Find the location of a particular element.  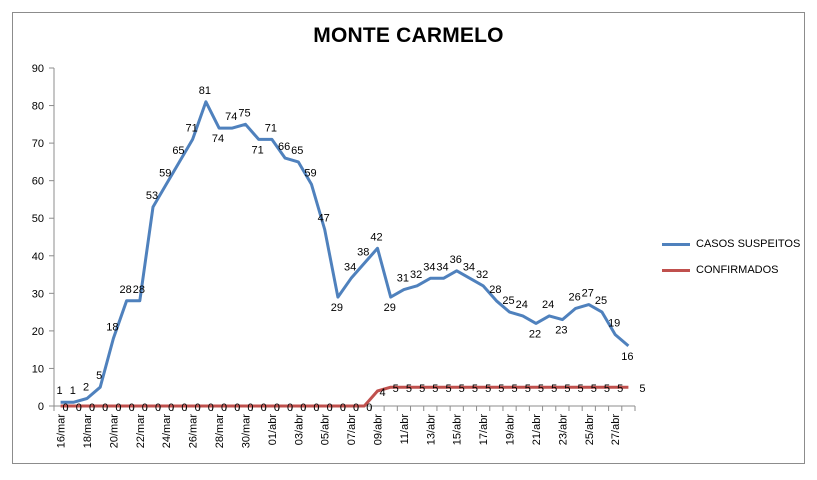

legend-item-suspeitos: CASOS SUSPEITOS is located at coordinates (731, 244).